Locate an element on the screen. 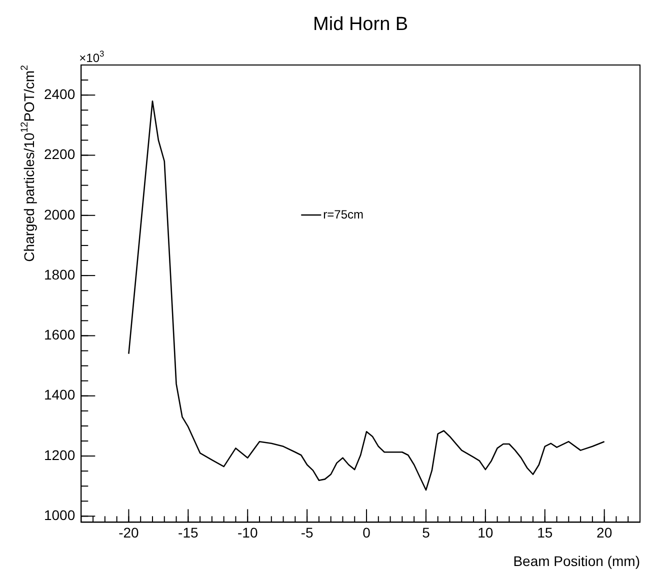  y-tick-label: 2000 is located at coordinates (60, 214).